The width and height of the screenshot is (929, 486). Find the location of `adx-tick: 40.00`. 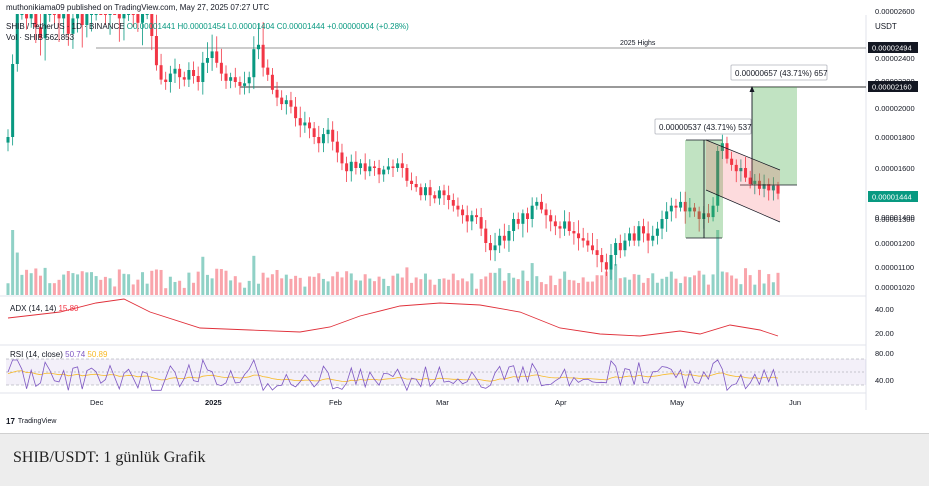

adx-tick: 40.00 is located at coordinates (884, 309).